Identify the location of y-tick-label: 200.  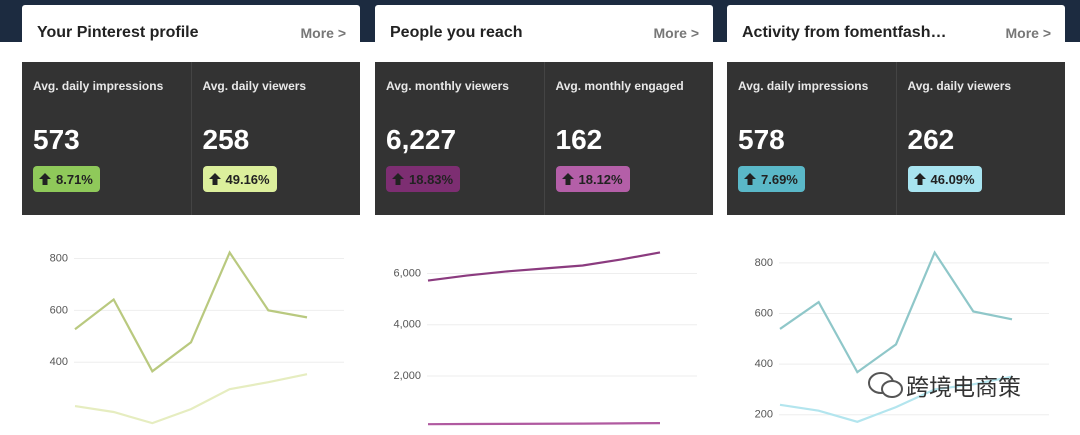
(764, 415).